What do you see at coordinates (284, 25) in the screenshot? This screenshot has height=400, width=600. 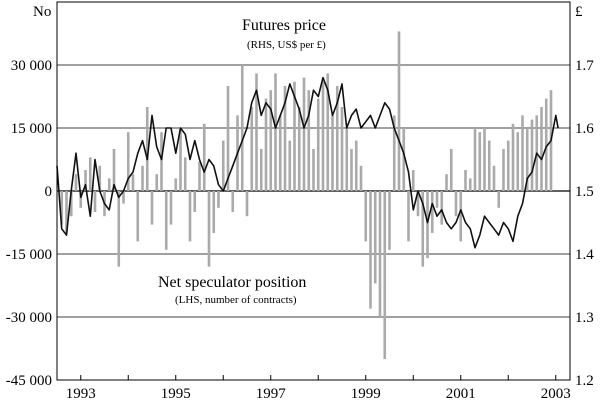 I see `futures-price-title: Futures price` at bounding box center [284, 25].